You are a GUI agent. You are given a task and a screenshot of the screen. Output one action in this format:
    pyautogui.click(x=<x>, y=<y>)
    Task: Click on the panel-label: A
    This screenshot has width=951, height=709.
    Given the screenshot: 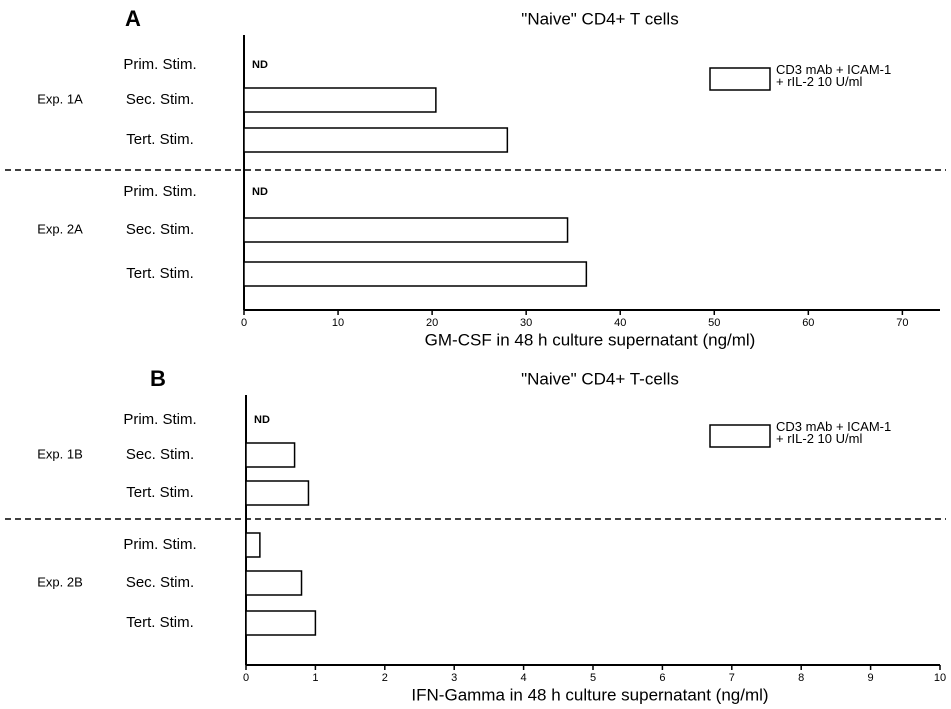 What is the action you would take?
    pyautogui.click(x=133, y=18)
    